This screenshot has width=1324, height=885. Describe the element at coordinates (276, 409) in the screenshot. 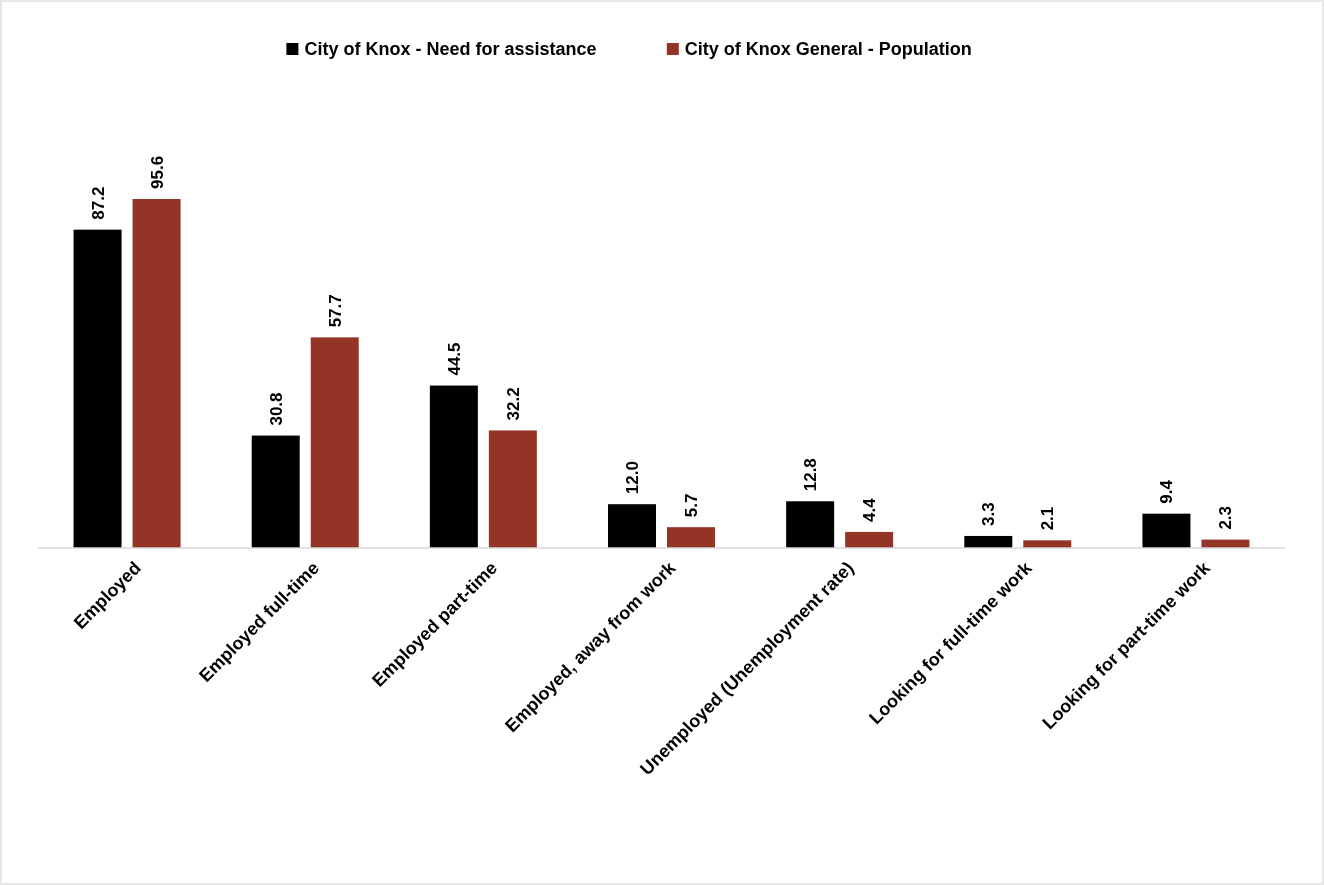

I see `data-label: 30.8` at that location.